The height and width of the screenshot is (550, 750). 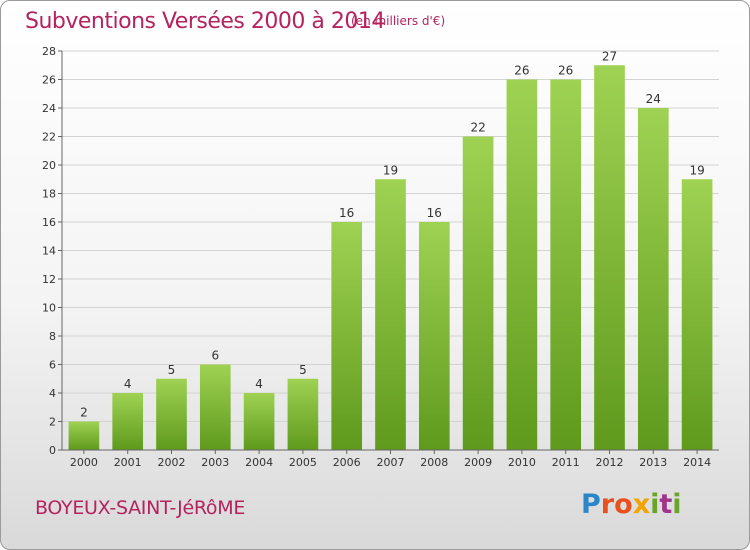 What do you see at coordinates (49, 279) in the screenshot?
I see `y-tick-label: 12` at bounding box center [49, 279].